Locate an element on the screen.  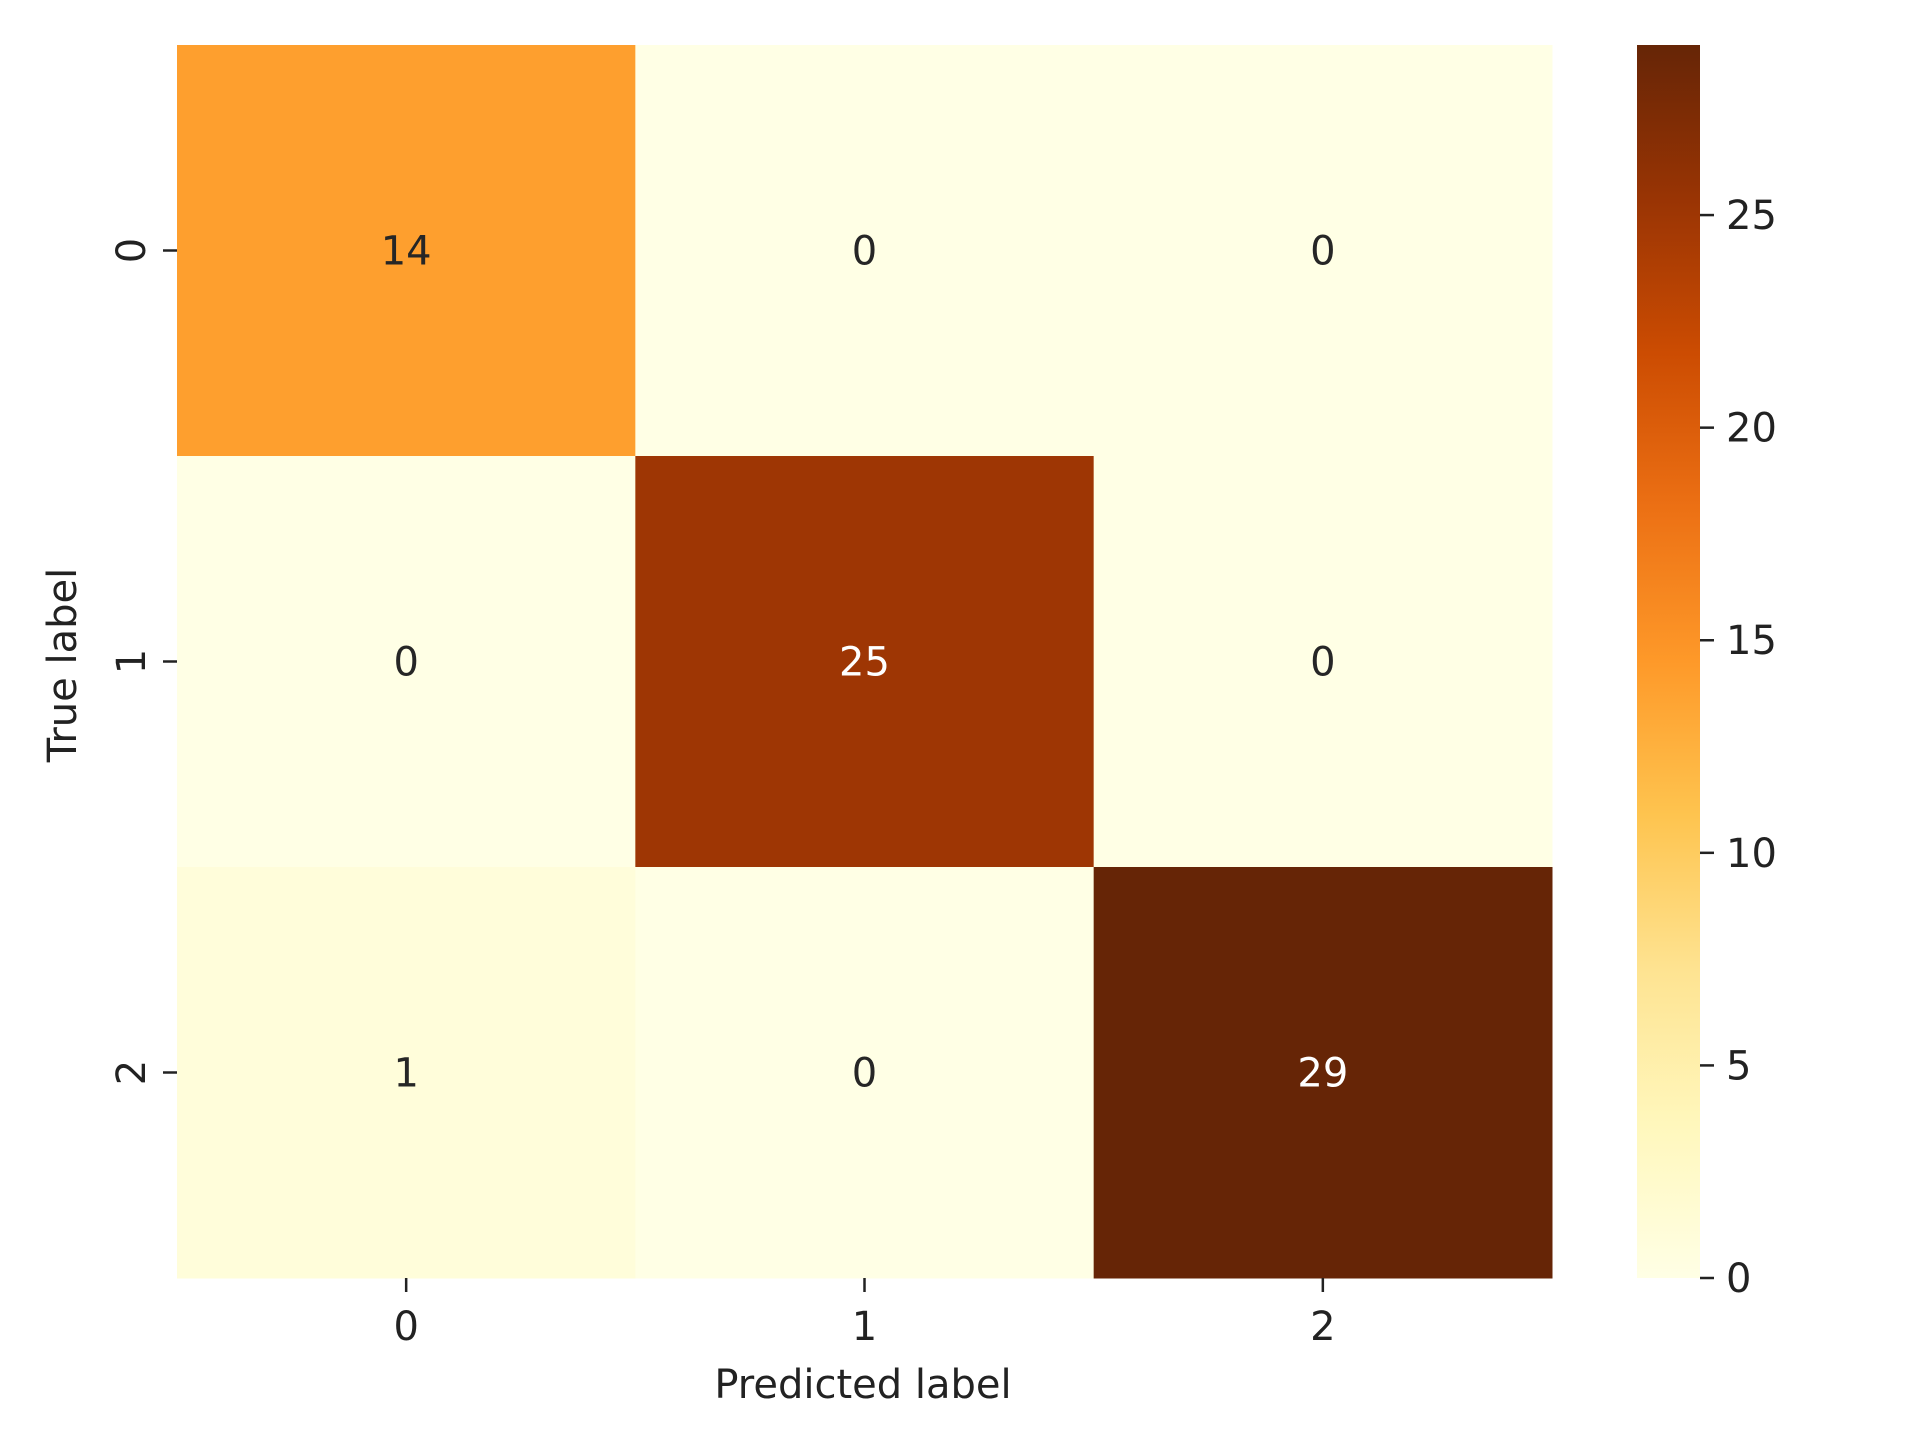
cell-value-r2-c1: 0 is located at coordinates (864, 1074).